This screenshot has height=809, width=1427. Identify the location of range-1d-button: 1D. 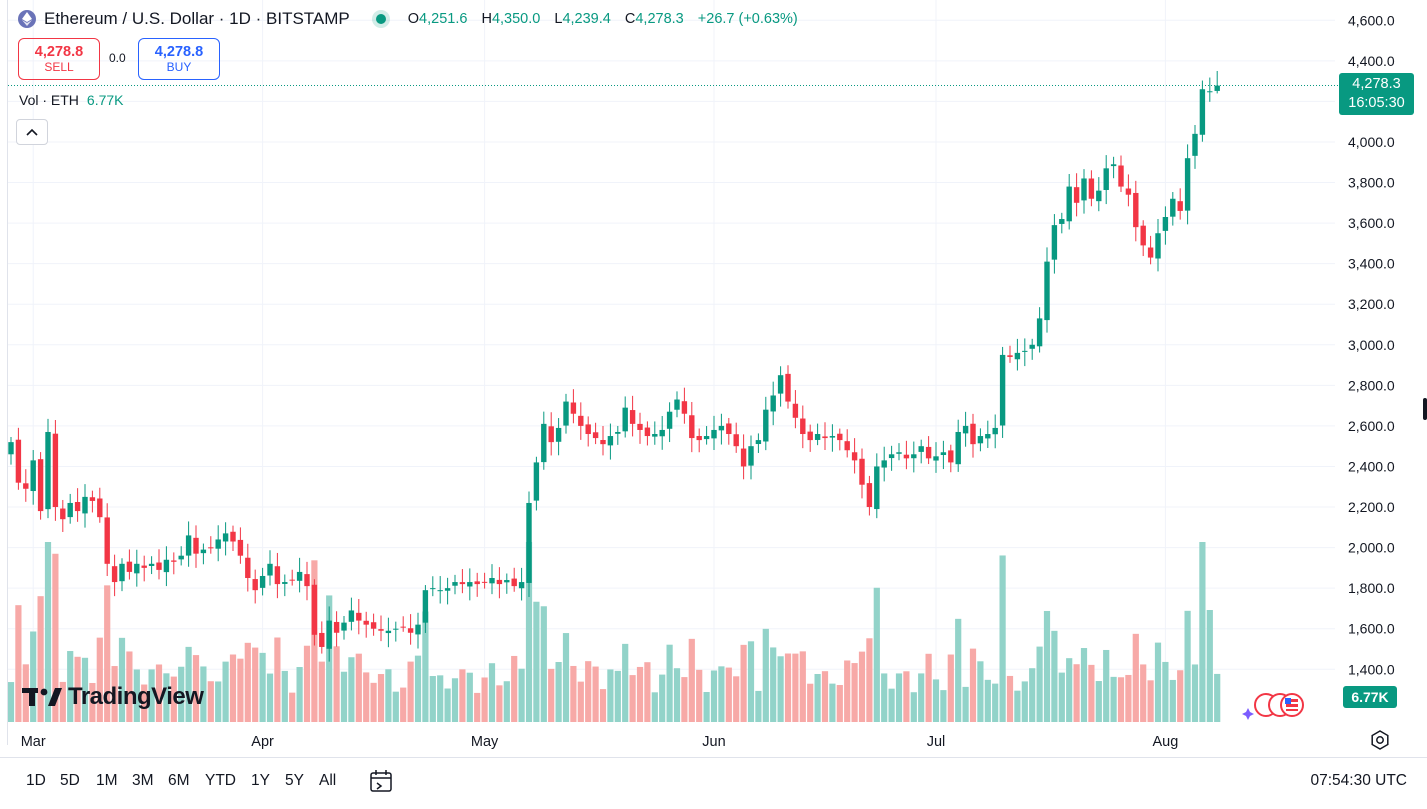
(36, 780).